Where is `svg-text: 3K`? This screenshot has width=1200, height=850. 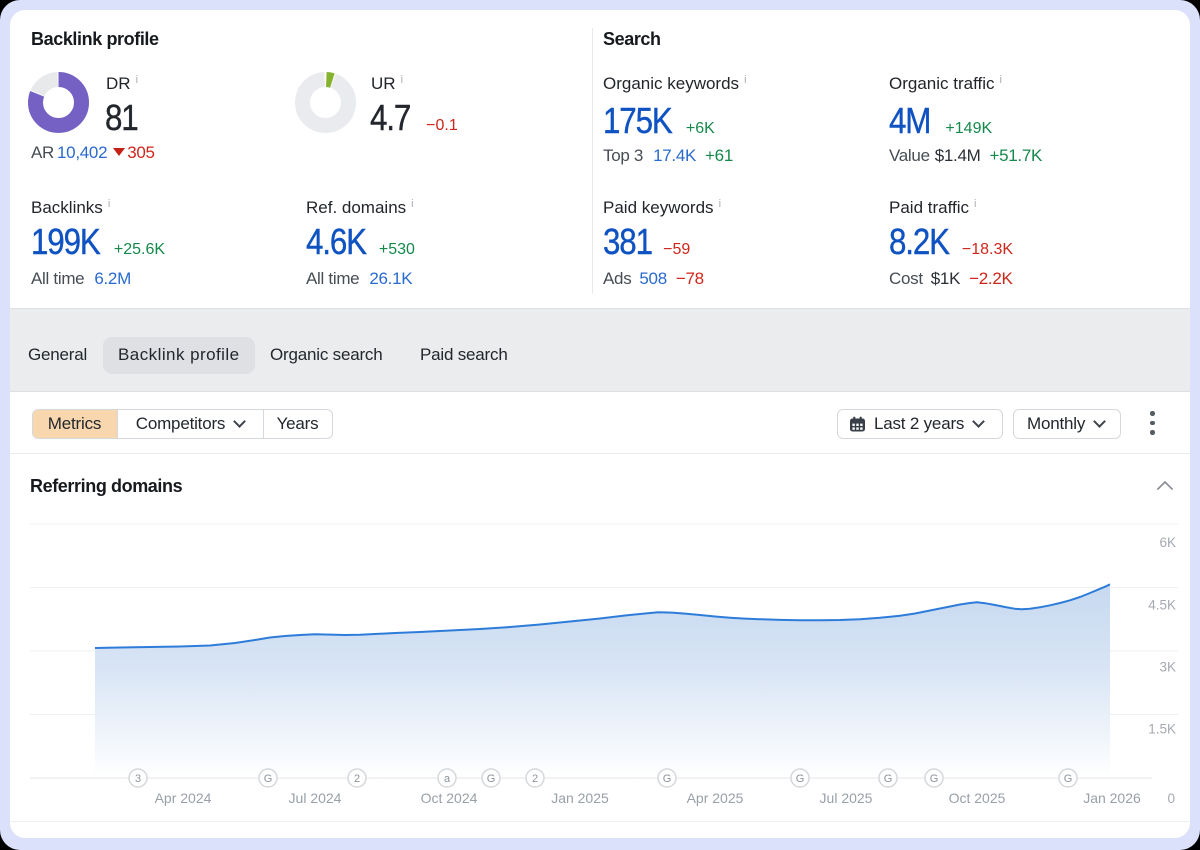
svg-text: 3K is located at coordinates (1167, 667).